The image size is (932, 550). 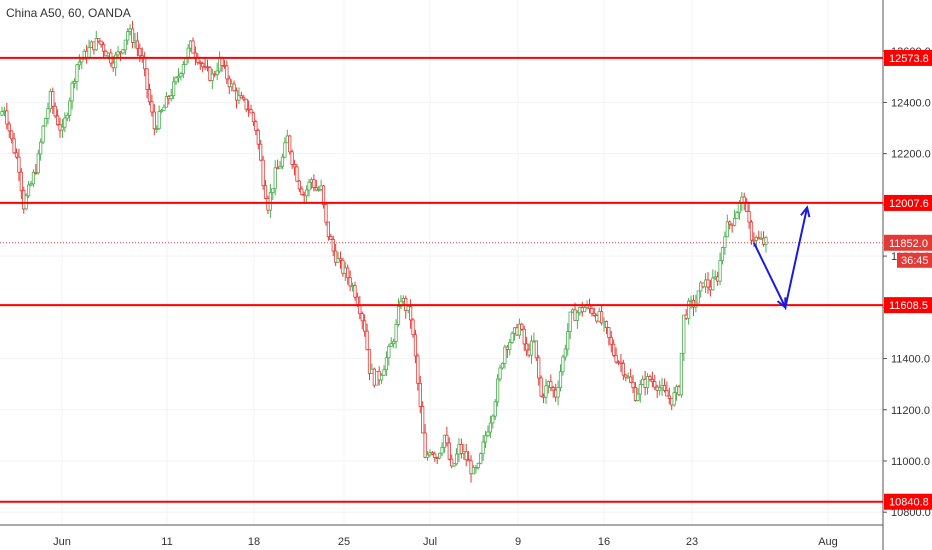 I want to click on y-tick-label: 11000.0, so click(x=910, y=462).